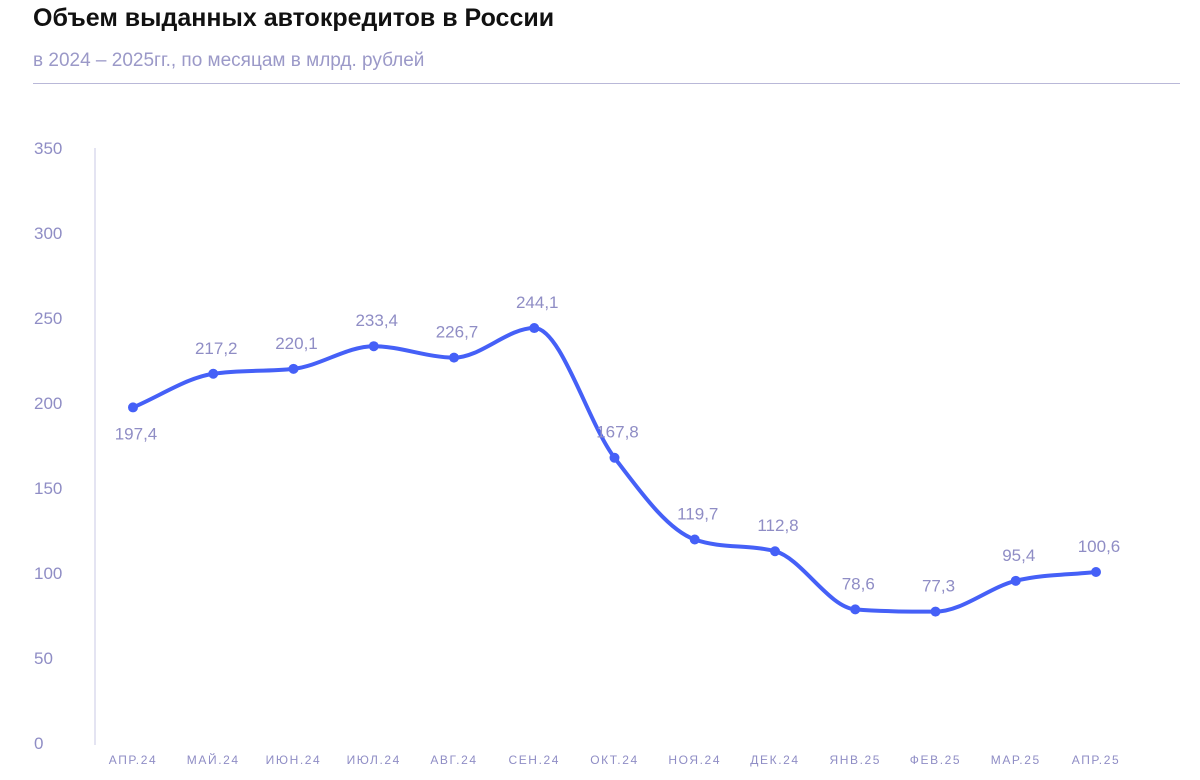 This screenshot has height=780, width=1200. Describe the element at coordinates (777, 525) in the screenshot. I see `data-label: 112,8` at that location.